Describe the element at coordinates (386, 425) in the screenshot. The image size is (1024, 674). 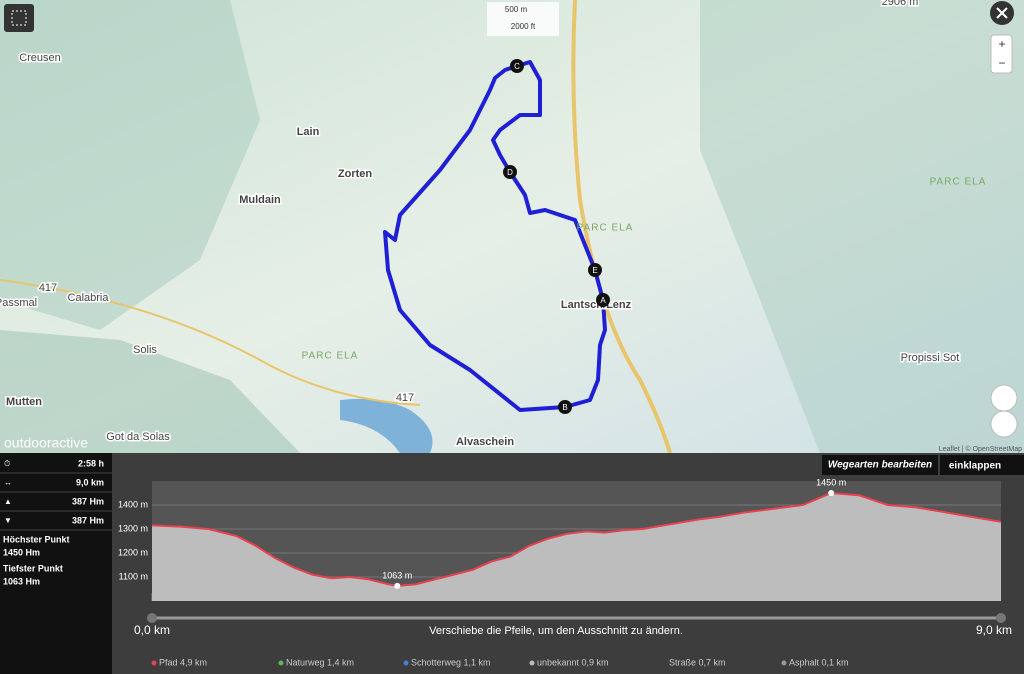
I see `lake` at that location.